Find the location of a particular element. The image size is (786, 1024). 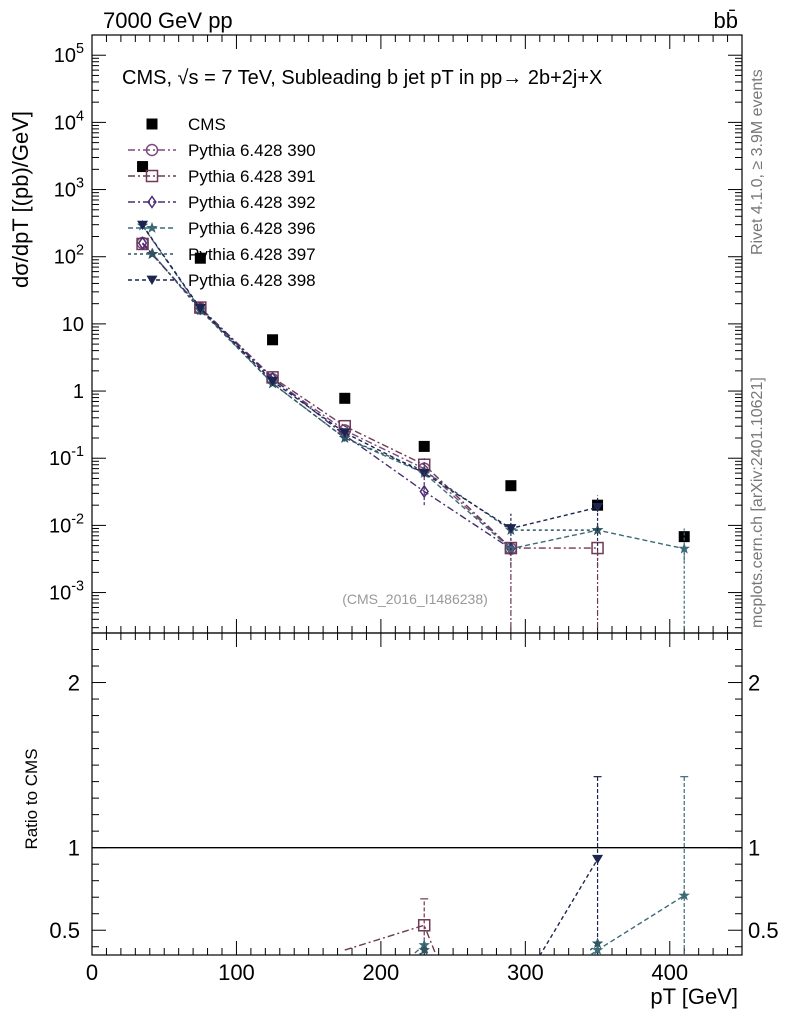

y-tick-label: 10 is located at coordinates (73, 325).